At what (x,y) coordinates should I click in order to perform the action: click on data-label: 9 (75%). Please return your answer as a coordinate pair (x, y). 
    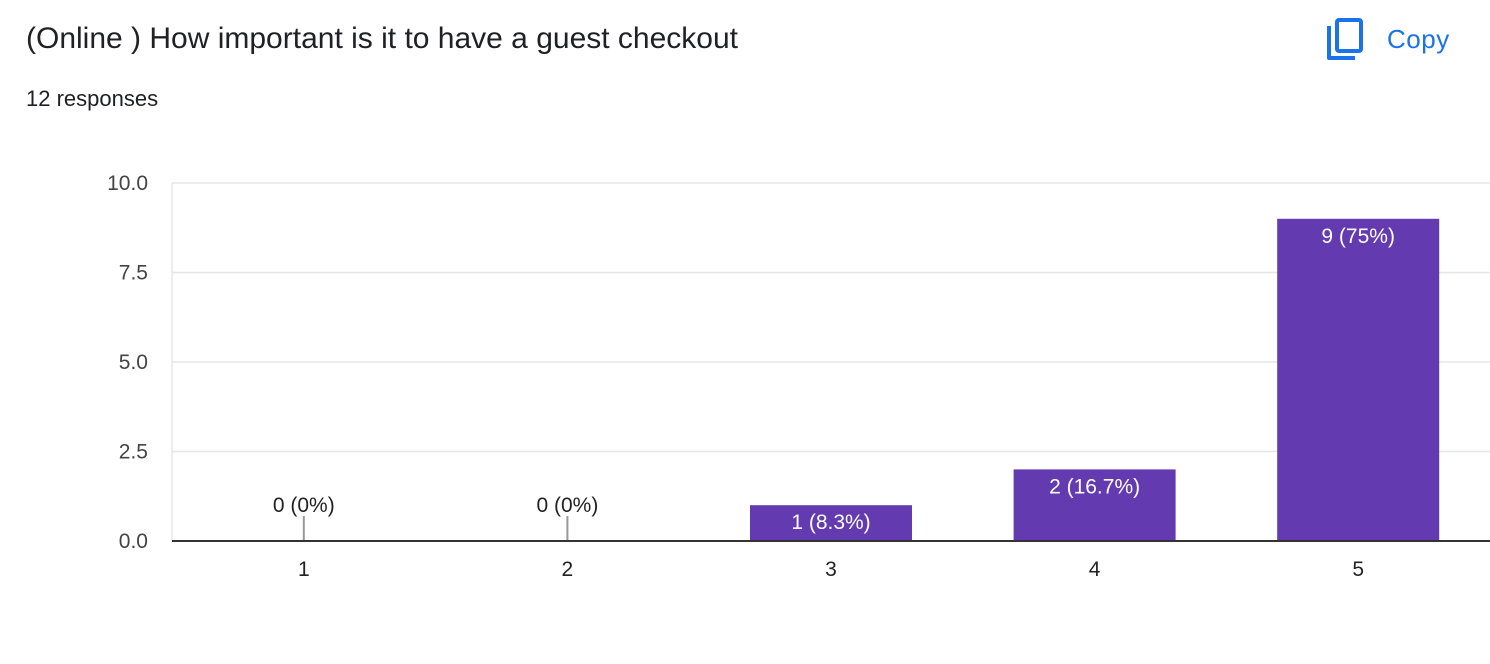
    Looking at the image, I should click on (1358, 236).